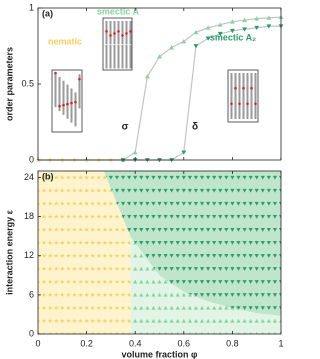 Image resolution: width=320 pixels, height=359 pixels. Describe the element at coordinates (47, 13) in the screenshot. I see `panel-label: (a)` at that location.